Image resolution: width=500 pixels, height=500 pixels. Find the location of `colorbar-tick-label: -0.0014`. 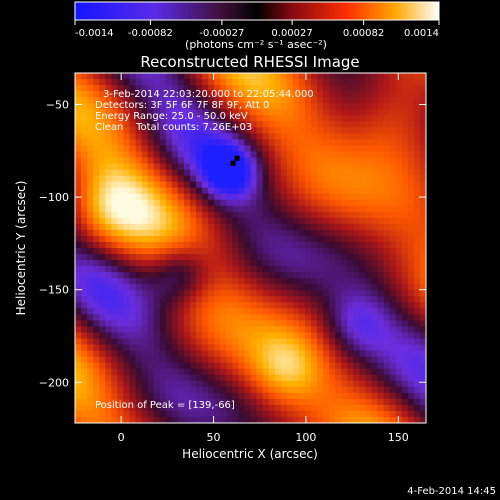

colorbar-tick-label: -0.0014 is located at coordinates (94, 33).